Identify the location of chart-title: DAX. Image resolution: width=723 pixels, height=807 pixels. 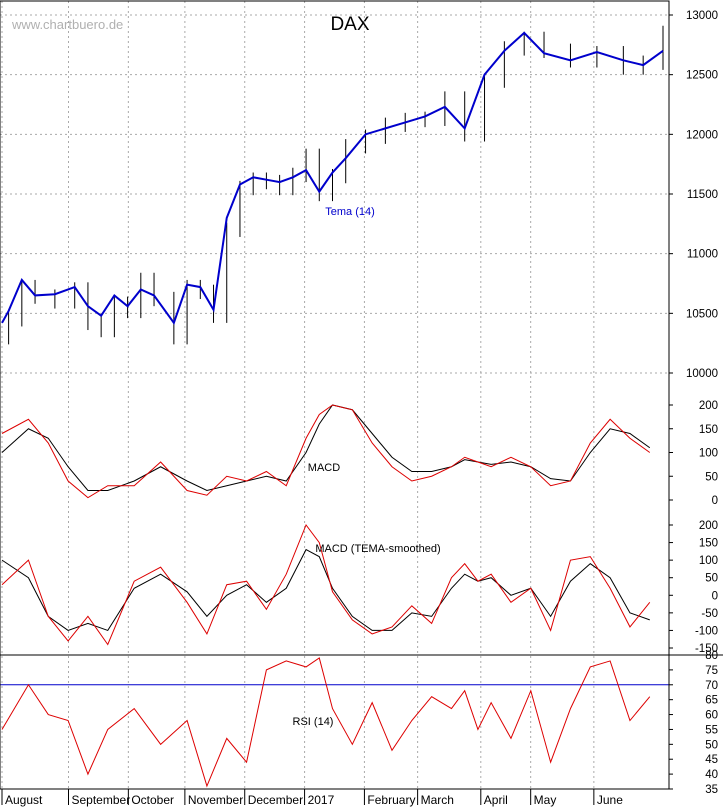
(349, 24).